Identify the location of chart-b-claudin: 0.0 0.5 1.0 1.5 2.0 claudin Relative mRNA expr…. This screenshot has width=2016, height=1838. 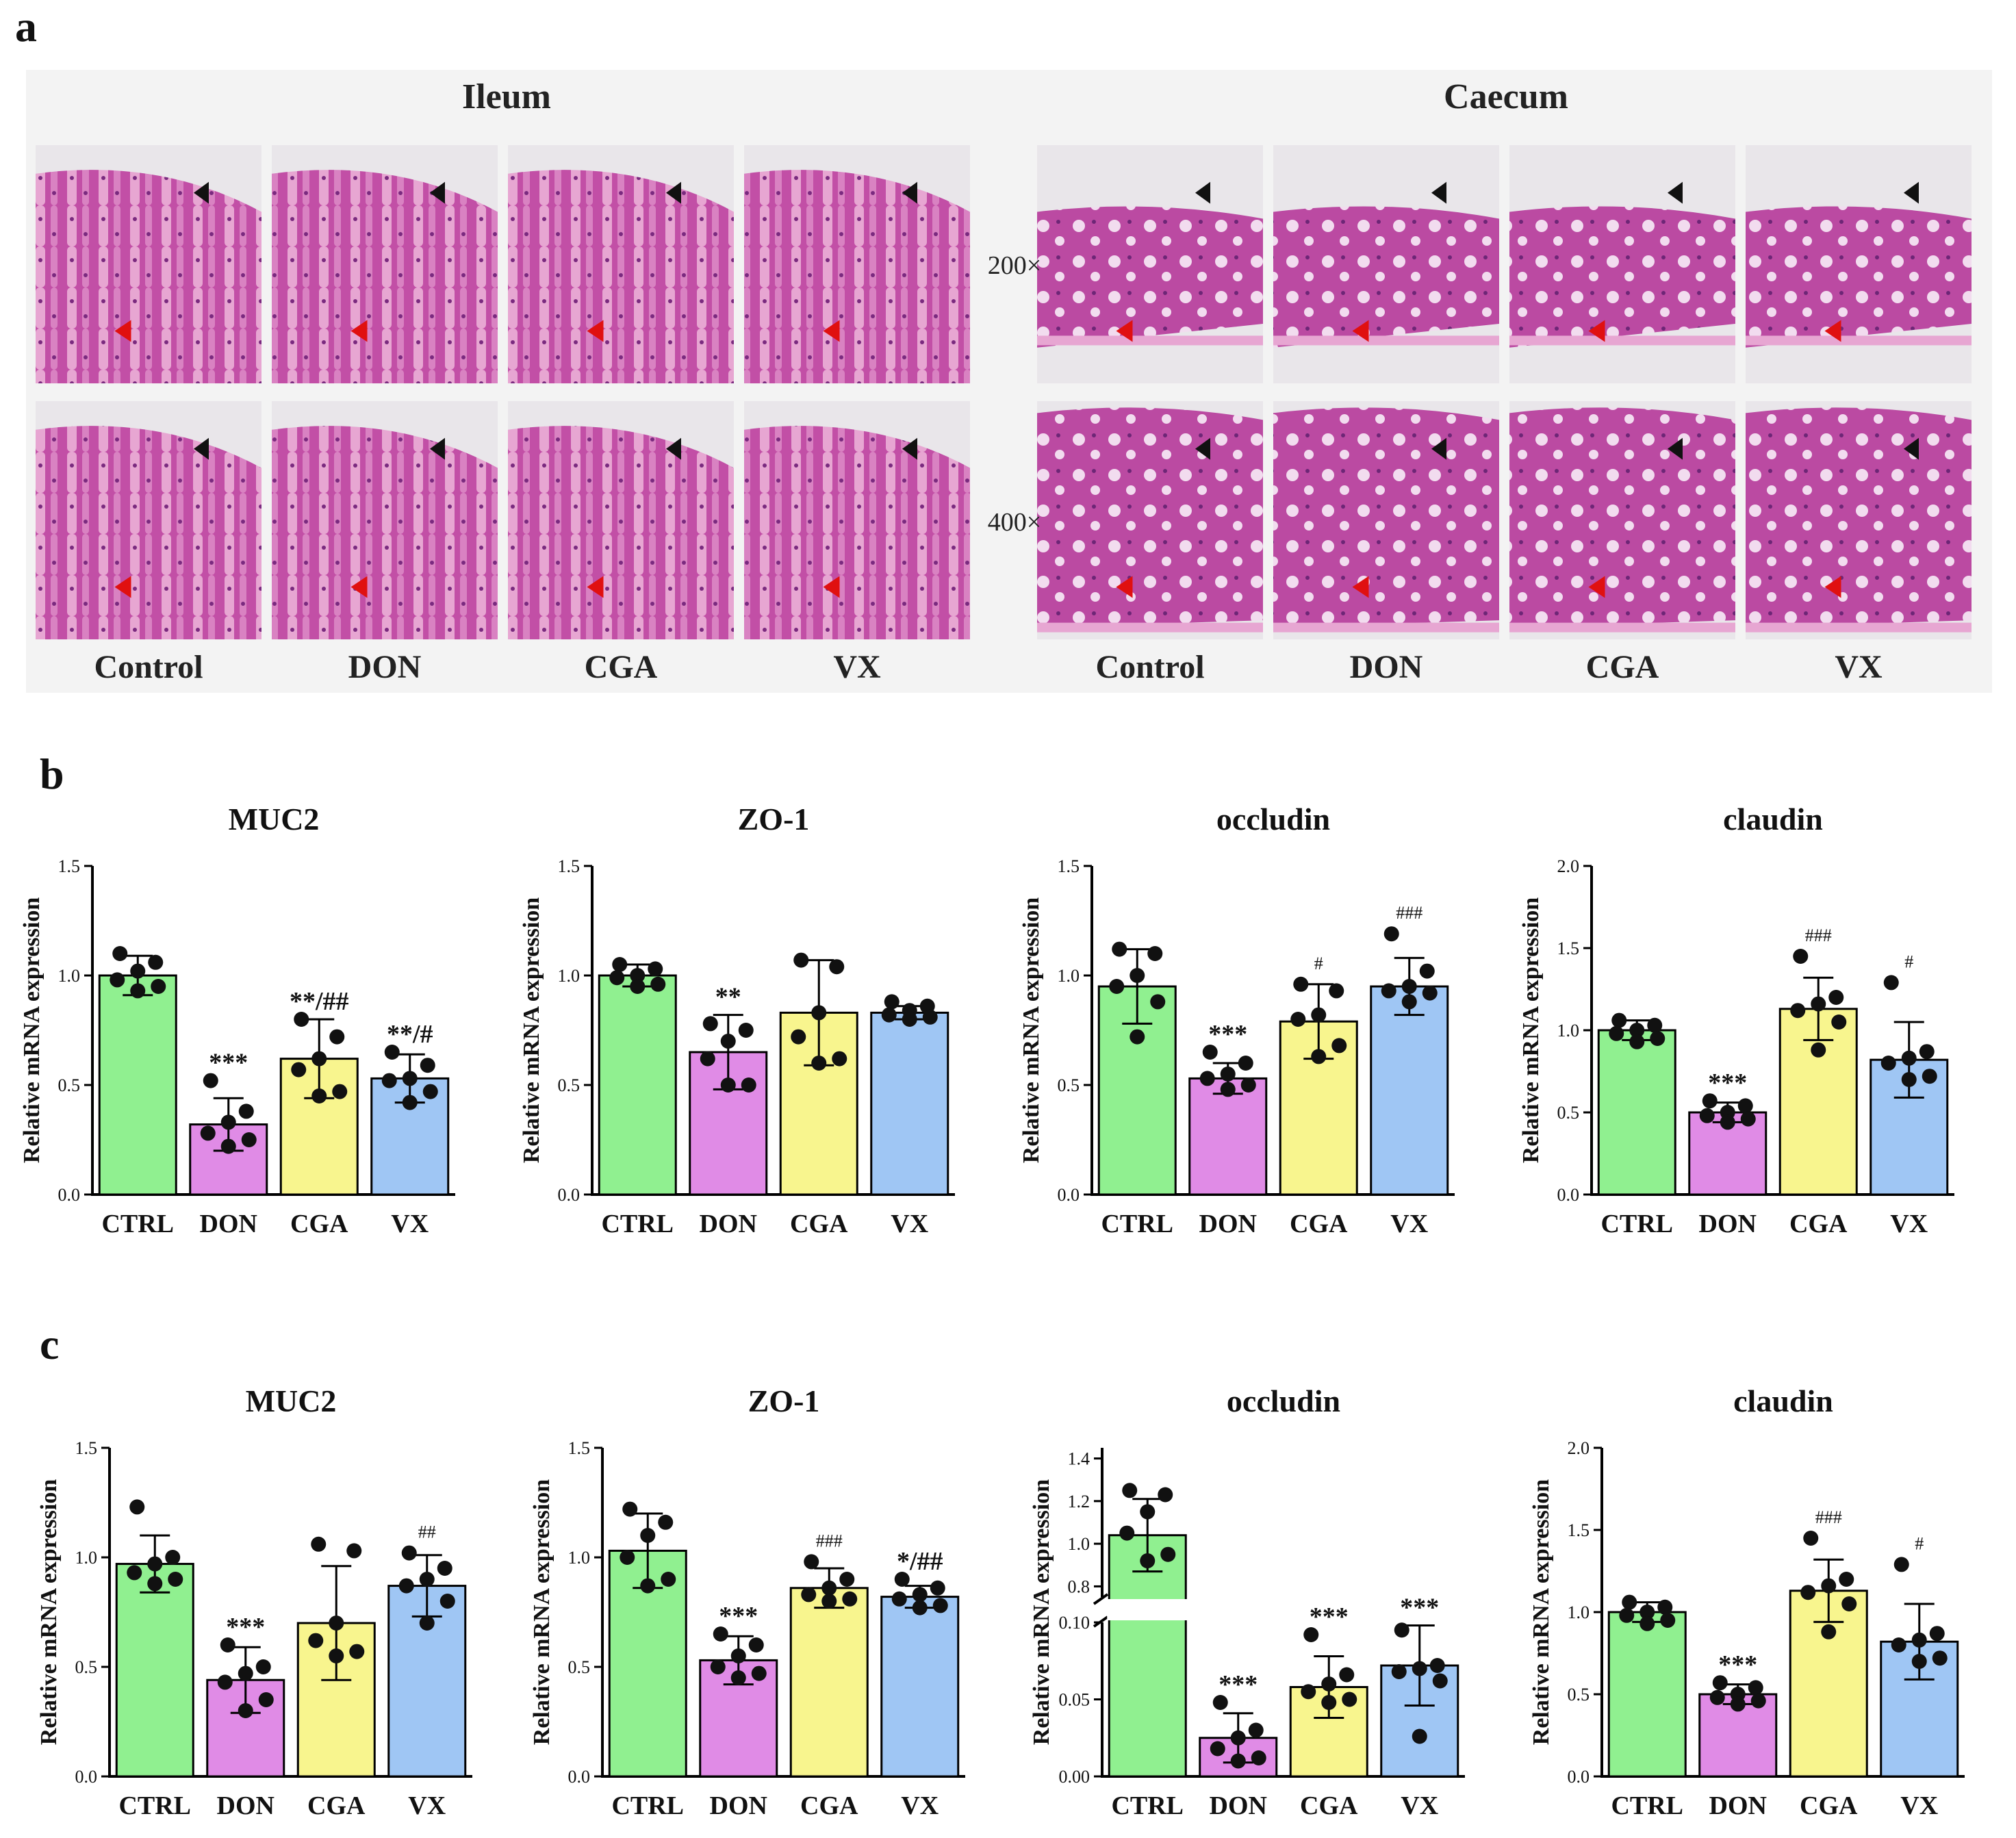
(1736, 1020).